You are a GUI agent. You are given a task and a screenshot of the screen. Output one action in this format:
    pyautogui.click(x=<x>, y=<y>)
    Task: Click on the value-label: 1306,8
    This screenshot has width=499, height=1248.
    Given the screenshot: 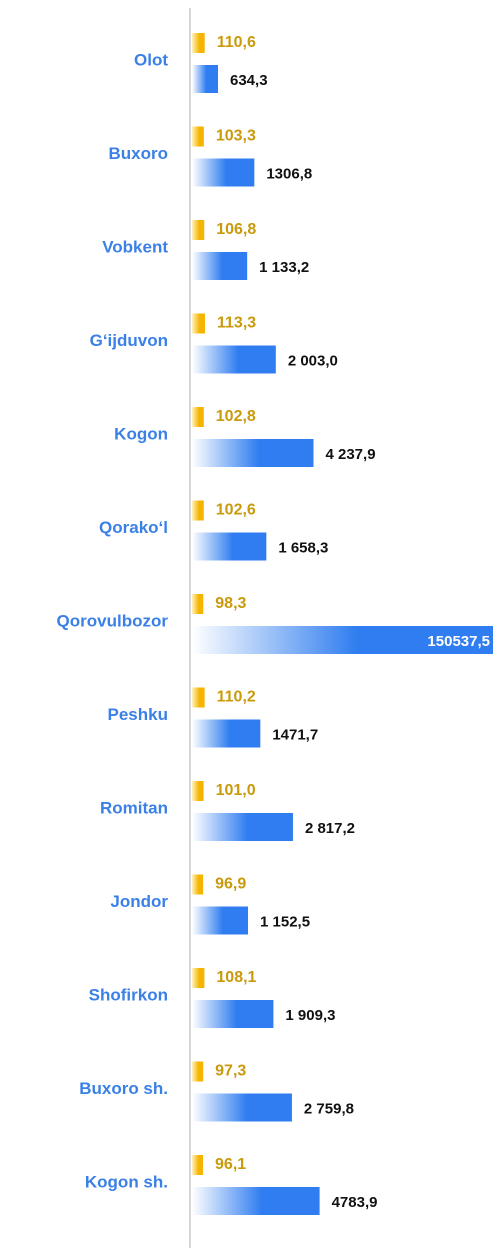 What is the action you would take?
    pyautogui.click(x=289, y=173)
    